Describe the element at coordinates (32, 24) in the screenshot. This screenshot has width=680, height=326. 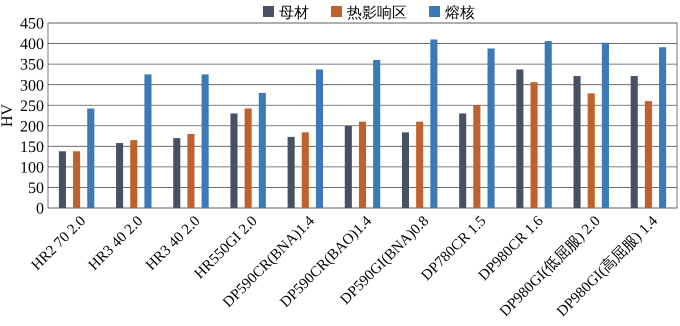
I see `y-tick-label: 450` at that location.